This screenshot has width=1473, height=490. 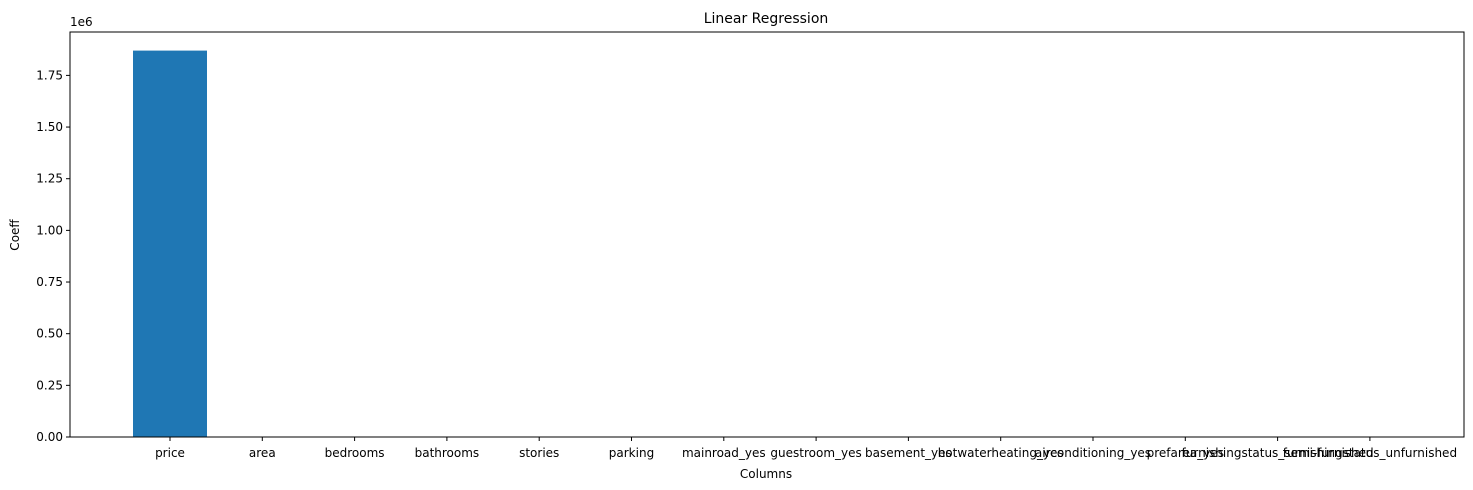 I want to click on x-tick-label: bathrooms, so click(x=447, y=453).